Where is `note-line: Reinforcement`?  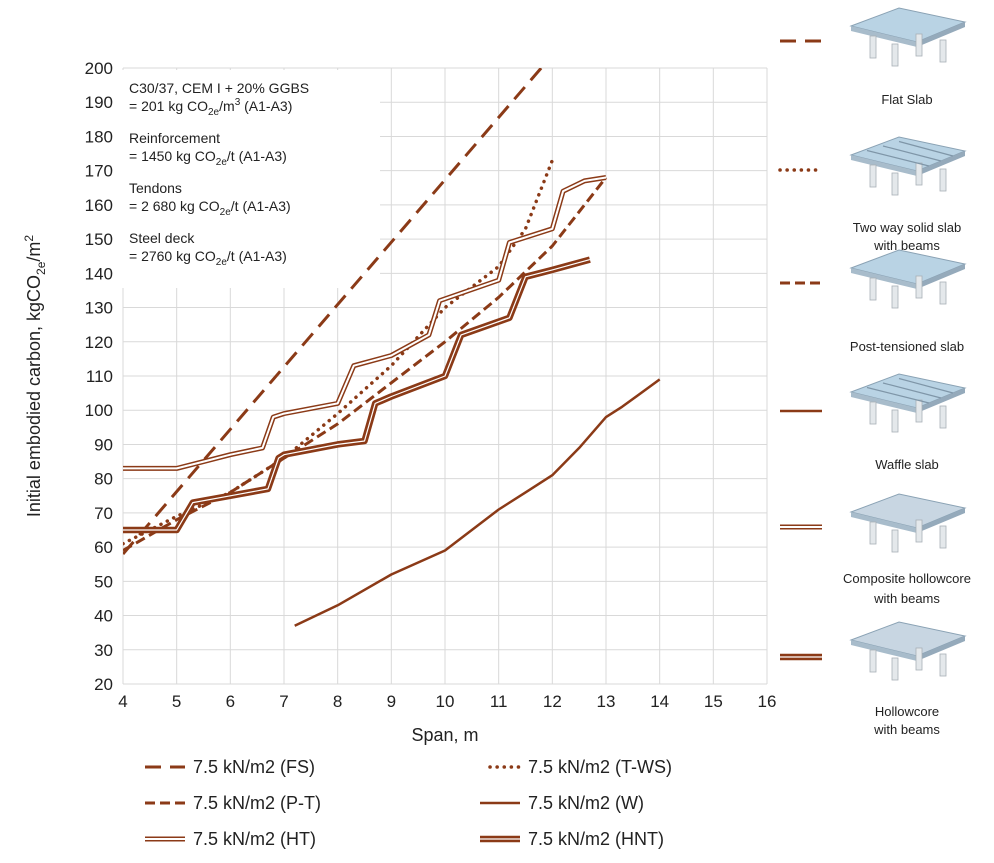 note-line: Reinforcement is located at coordinates (174, 138).